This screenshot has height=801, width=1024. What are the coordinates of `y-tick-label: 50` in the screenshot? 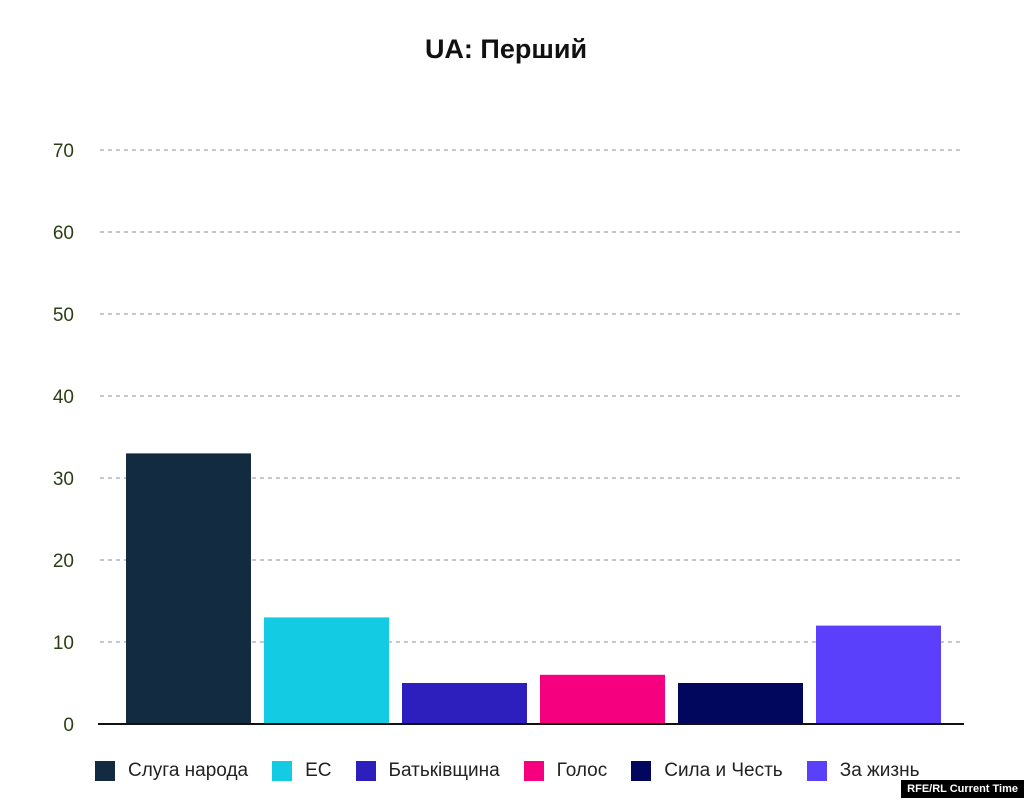 It's located at (63, 315).